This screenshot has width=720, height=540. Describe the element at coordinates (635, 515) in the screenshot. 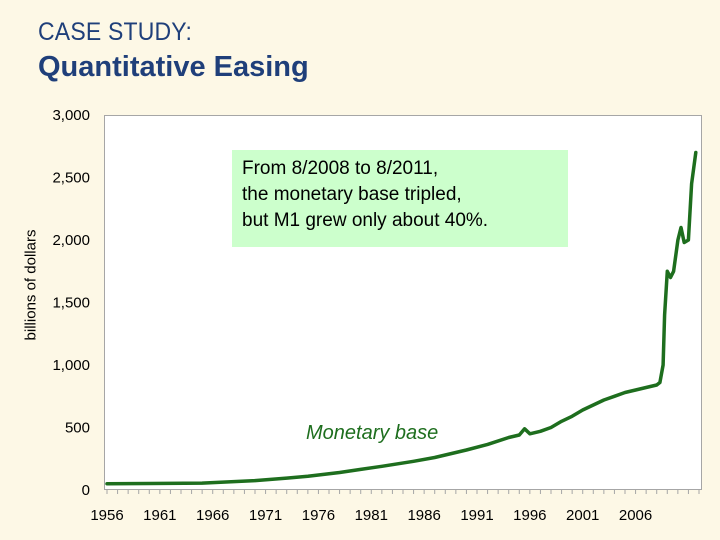

I see `x-tick-label: 2006` at that location.